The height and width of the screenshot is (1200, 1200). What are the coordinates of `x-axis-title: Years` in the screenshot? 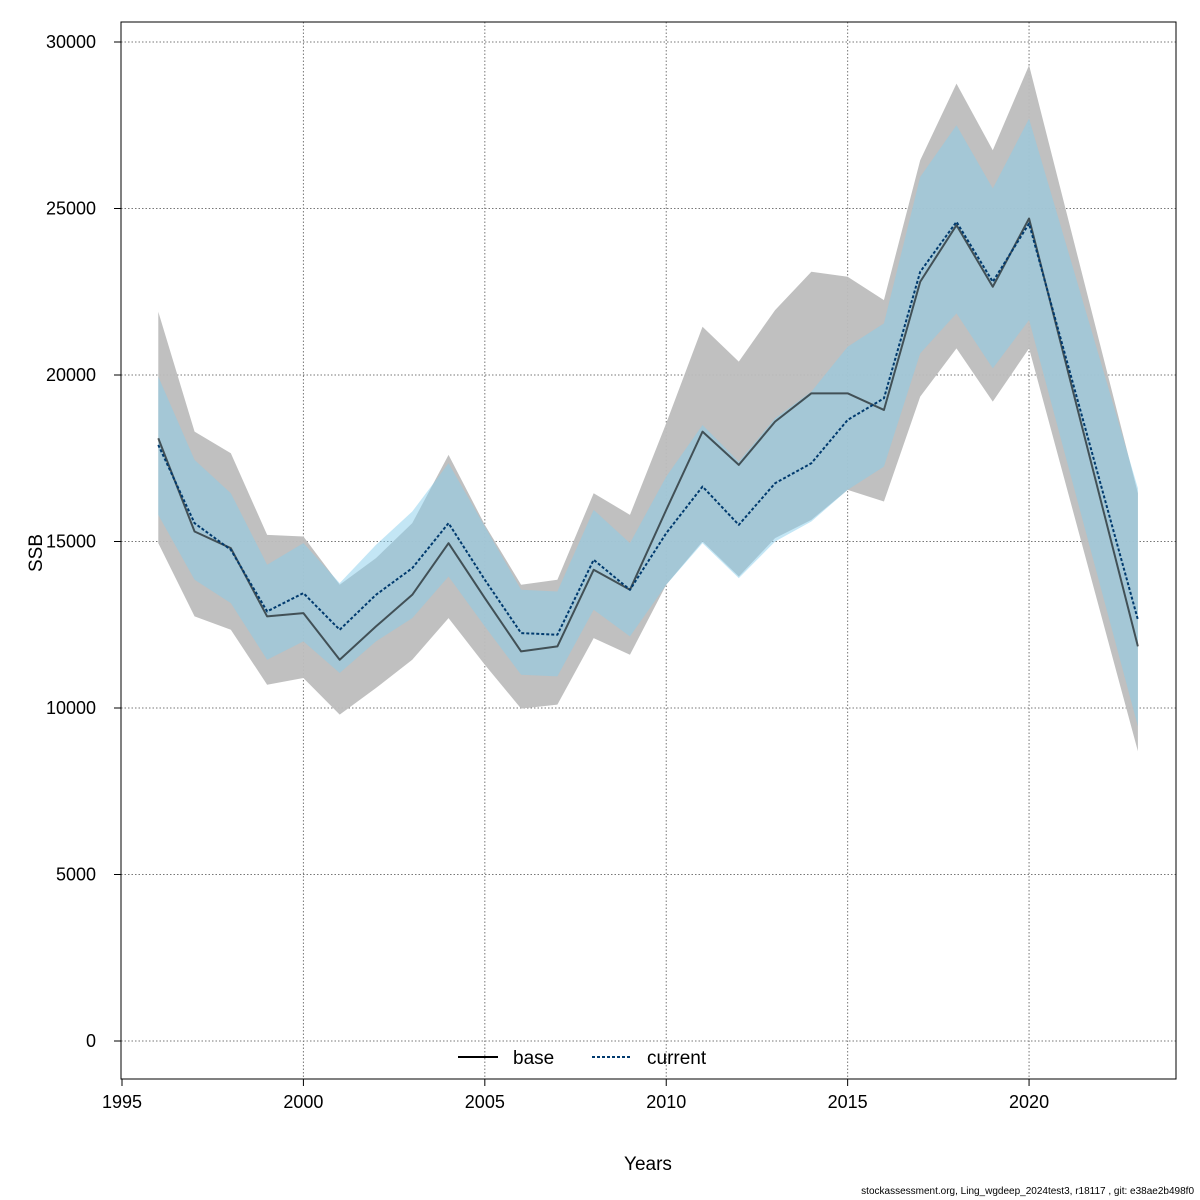 It's located at (648, 1164).